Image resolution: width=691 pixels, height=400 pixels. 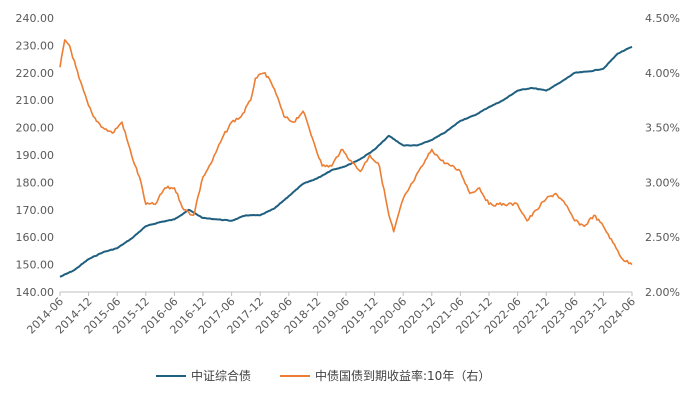 I want to click on left-tick-label: 200.00, so click(x=35, y=128).